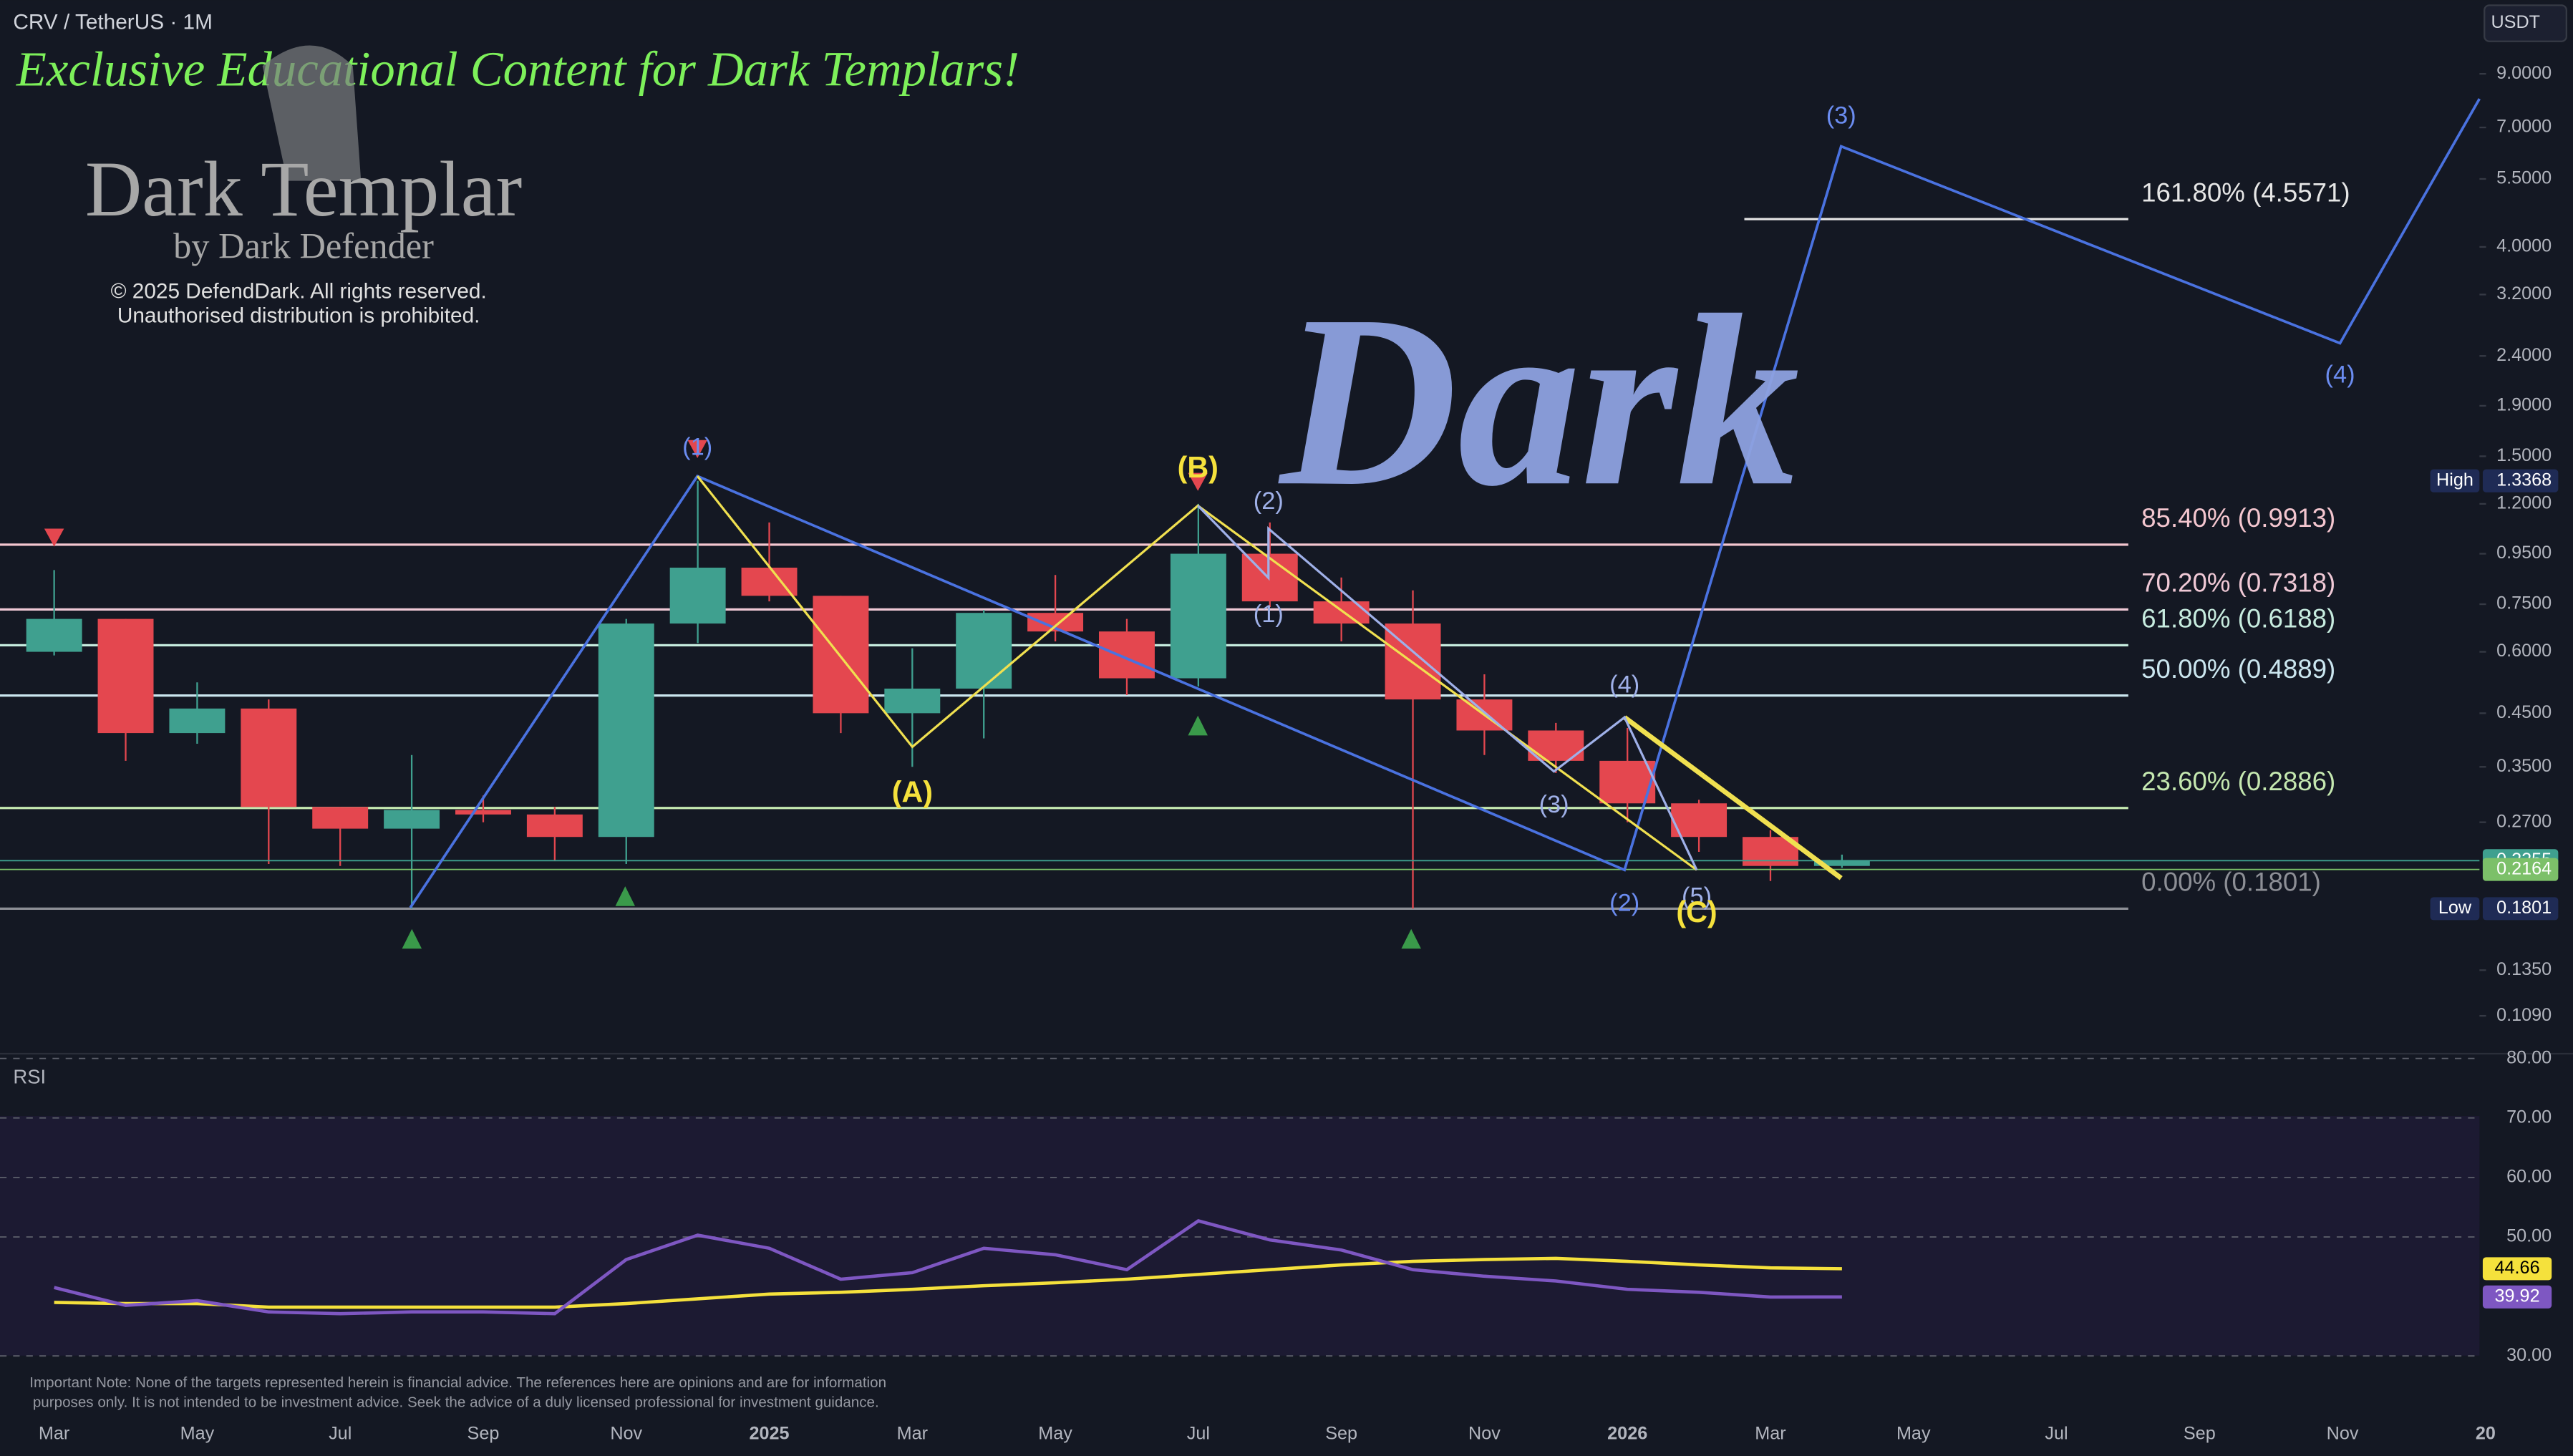 This screenshot has height=1456, width=2573. I want to click on y-tick-label: 30.00, so click(2529, 1355).